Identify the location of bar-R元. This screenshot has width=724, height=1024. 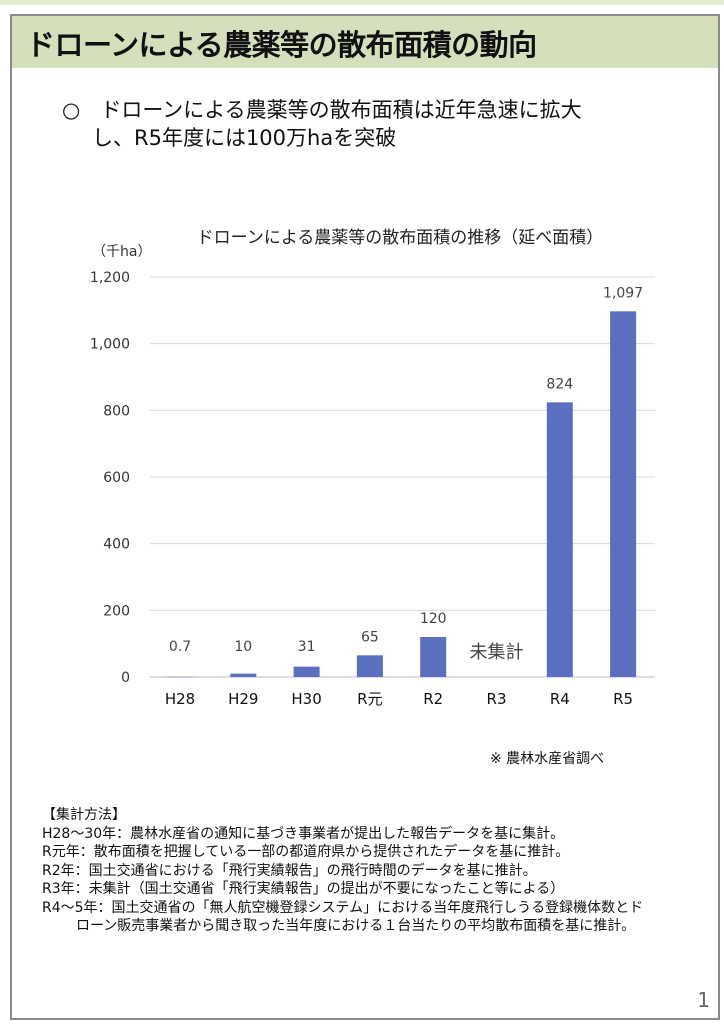
(369, 666).